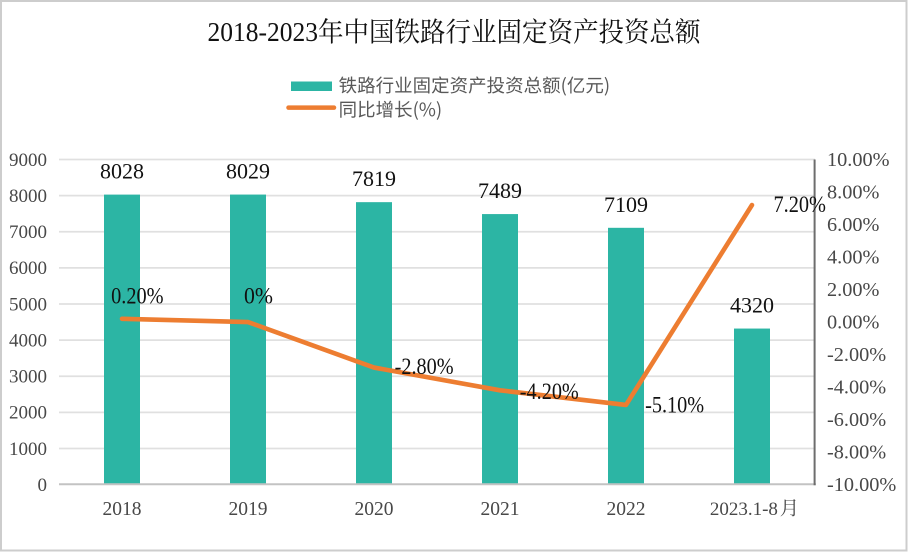  What do you see at coordinates (626, 204) in the screenshot?
I see `svg-text: 7109` at bounding box center [626, 204].